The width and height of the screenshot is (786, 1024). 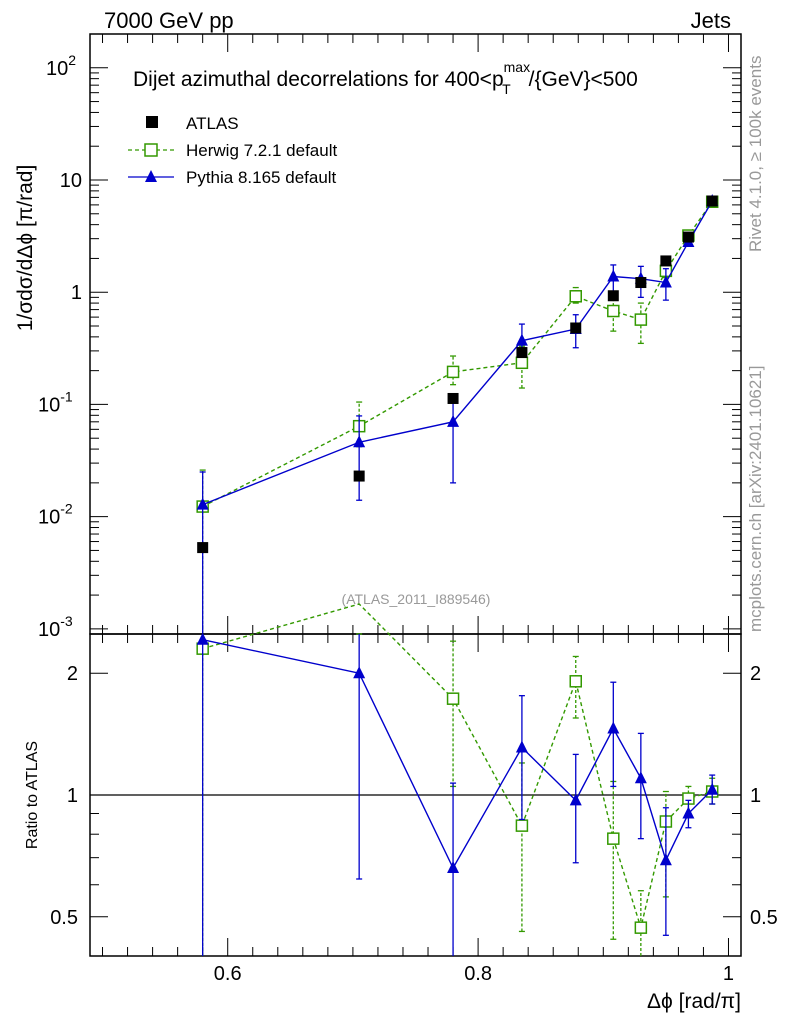 What do you see at coordinates (261, 150) in the screenshot?
I see `legend-herwig-label: Herwig 7.2.1 default` at bounding box center [261, 150].